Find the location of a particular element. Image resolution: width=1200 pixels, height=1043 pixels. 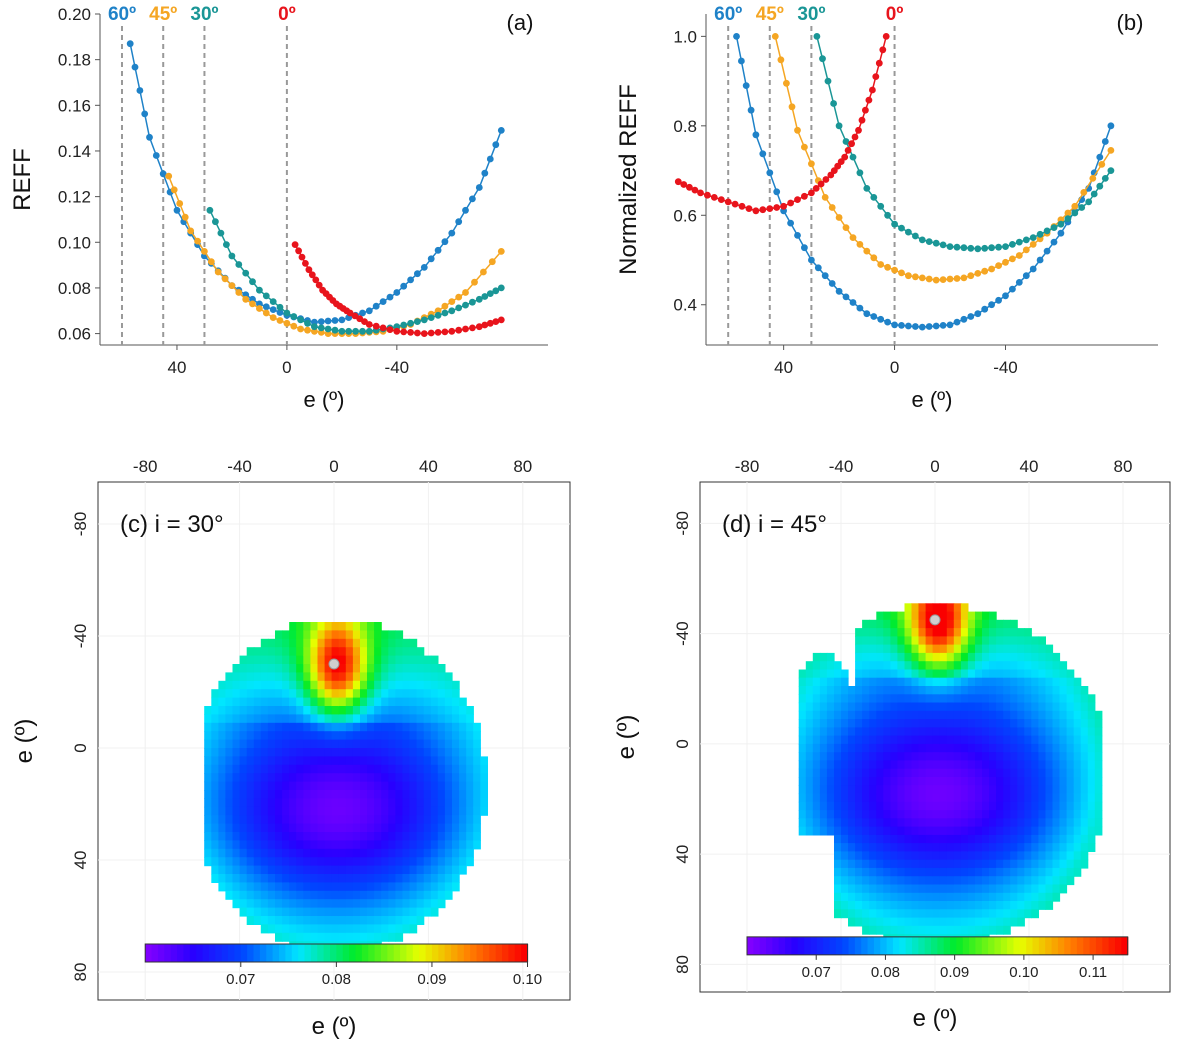

colorbar-segment is located at coordinates (928, 945).